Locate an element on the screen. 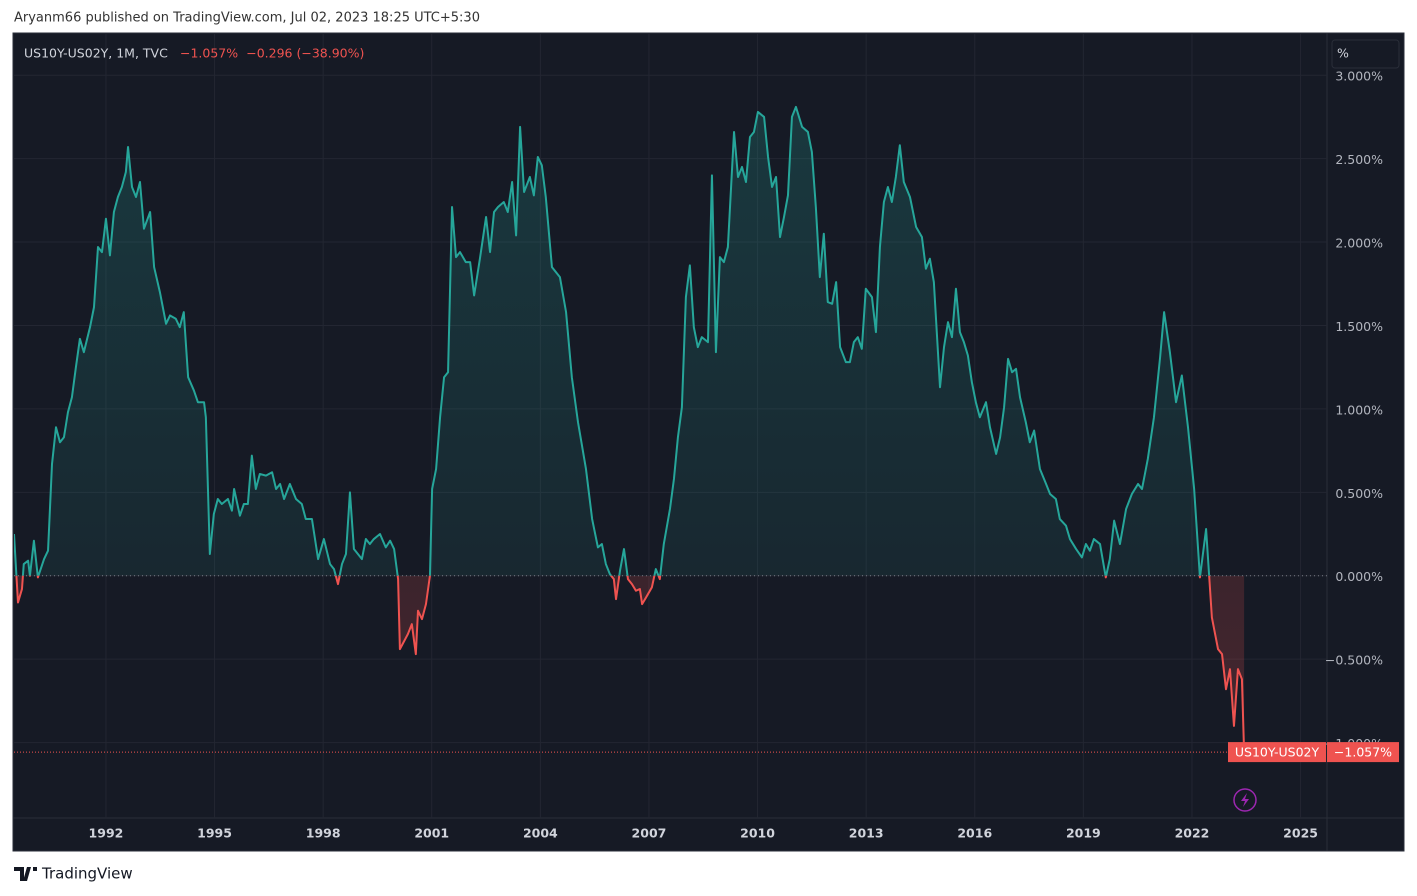 This screenshot has width=1417, height=896. price-tag-value-bg is located at coordinates (1363, 752).